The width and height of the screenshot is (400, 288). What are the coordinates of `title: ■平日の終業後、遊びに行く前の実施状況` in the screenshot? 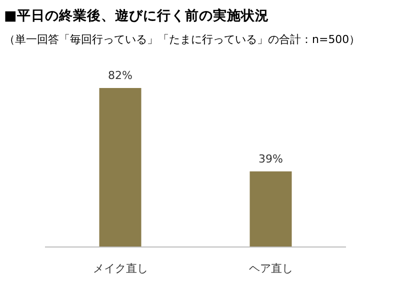 It's located at (136, 16).